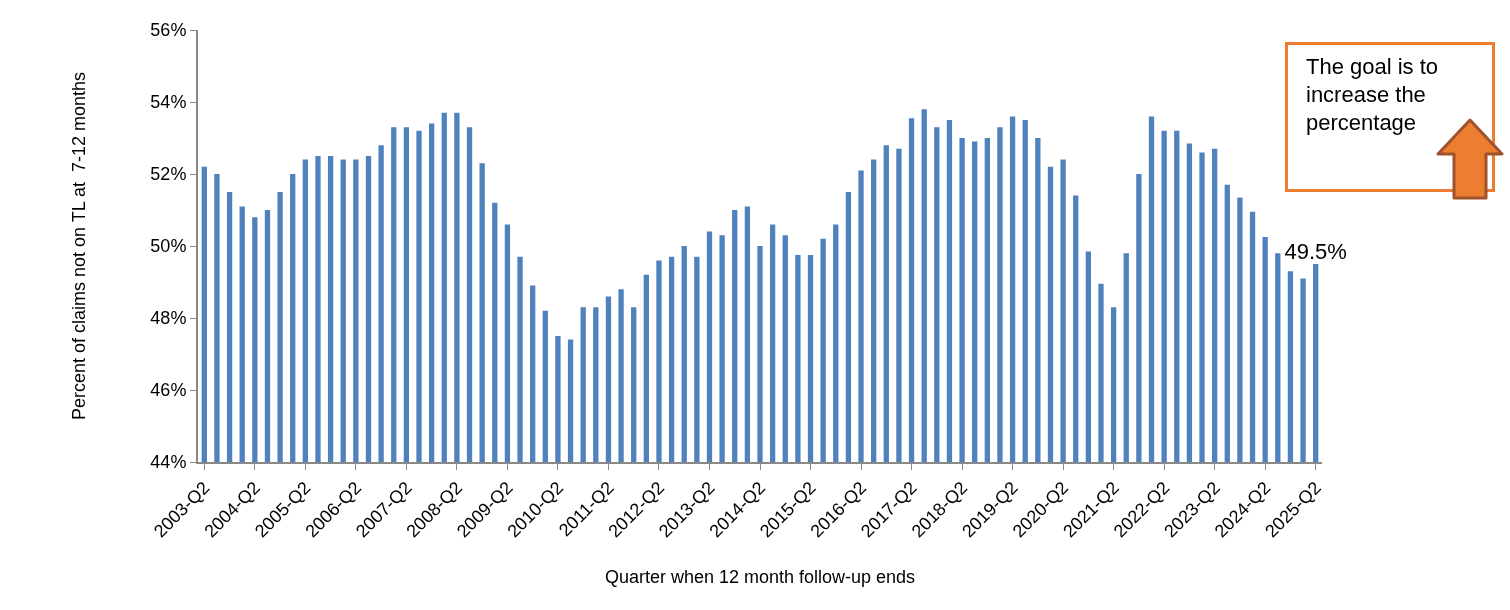 The image size is (1510, 610). What do you see at coordinates (1390, 117) in the screenshot?
I see `text-box: The goal is to increase the percentage` at bounding box center [1390, 117].